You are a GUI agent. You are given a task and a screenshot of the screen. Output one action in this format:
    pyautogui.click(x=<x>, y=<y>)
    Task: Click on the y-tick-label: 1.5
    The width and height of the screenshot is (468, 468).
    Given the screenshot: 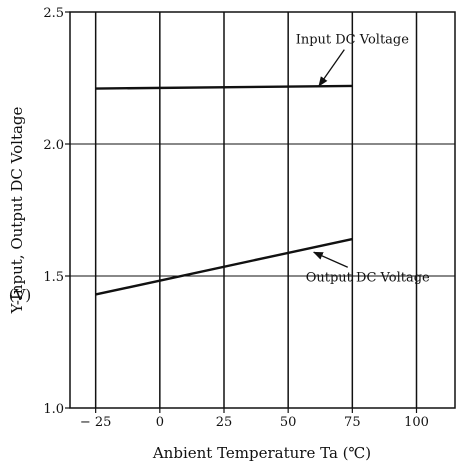 What is the action you would take?
    pyautogui.click(x=53, y=277)
    